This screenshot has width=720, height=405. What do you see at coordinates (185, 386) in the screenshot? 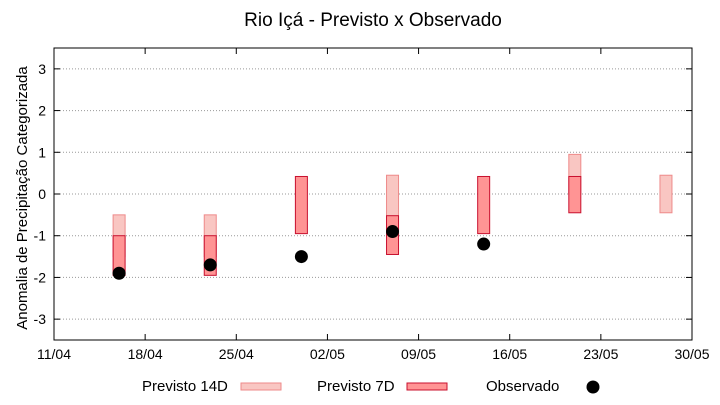
I see `legend-label: Previsto 14D` at bounding box center [185, 386].